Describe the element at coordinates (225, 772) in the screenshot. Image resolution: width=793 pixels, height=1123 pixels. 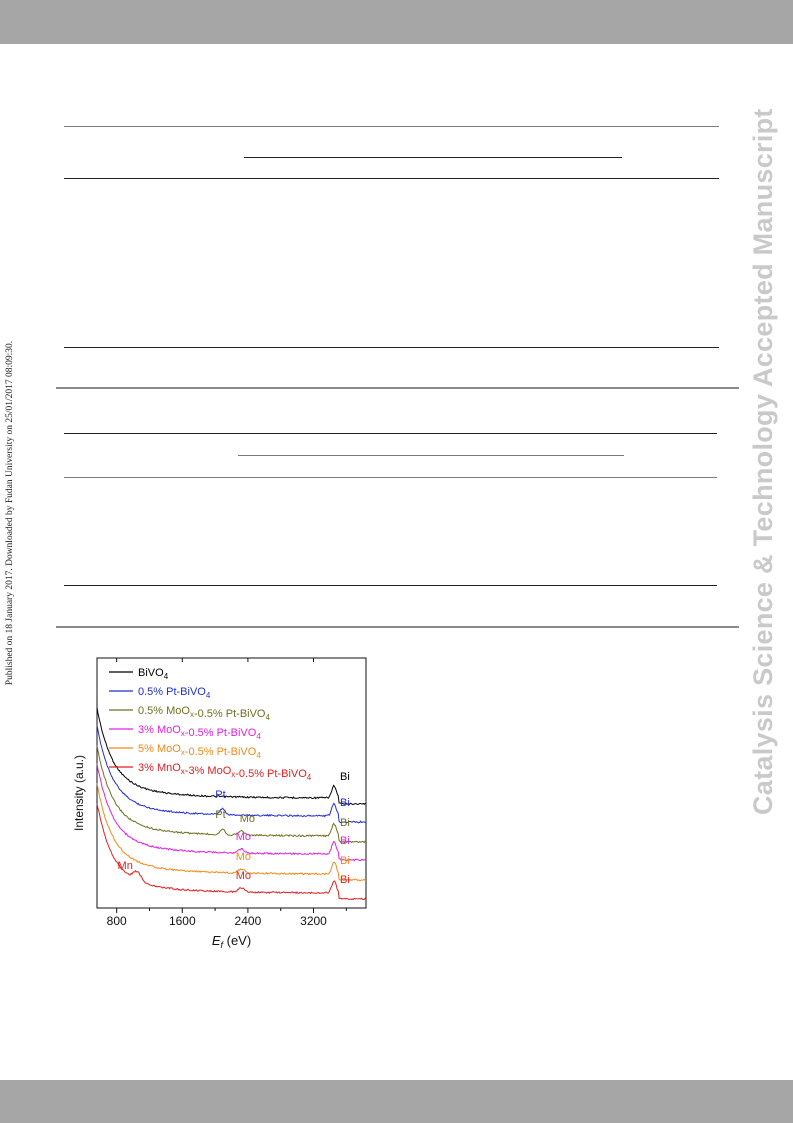
I see `legend-entry: 3% MnOx-3% MoOx-0.5% Pt-BiVO4` at that location.